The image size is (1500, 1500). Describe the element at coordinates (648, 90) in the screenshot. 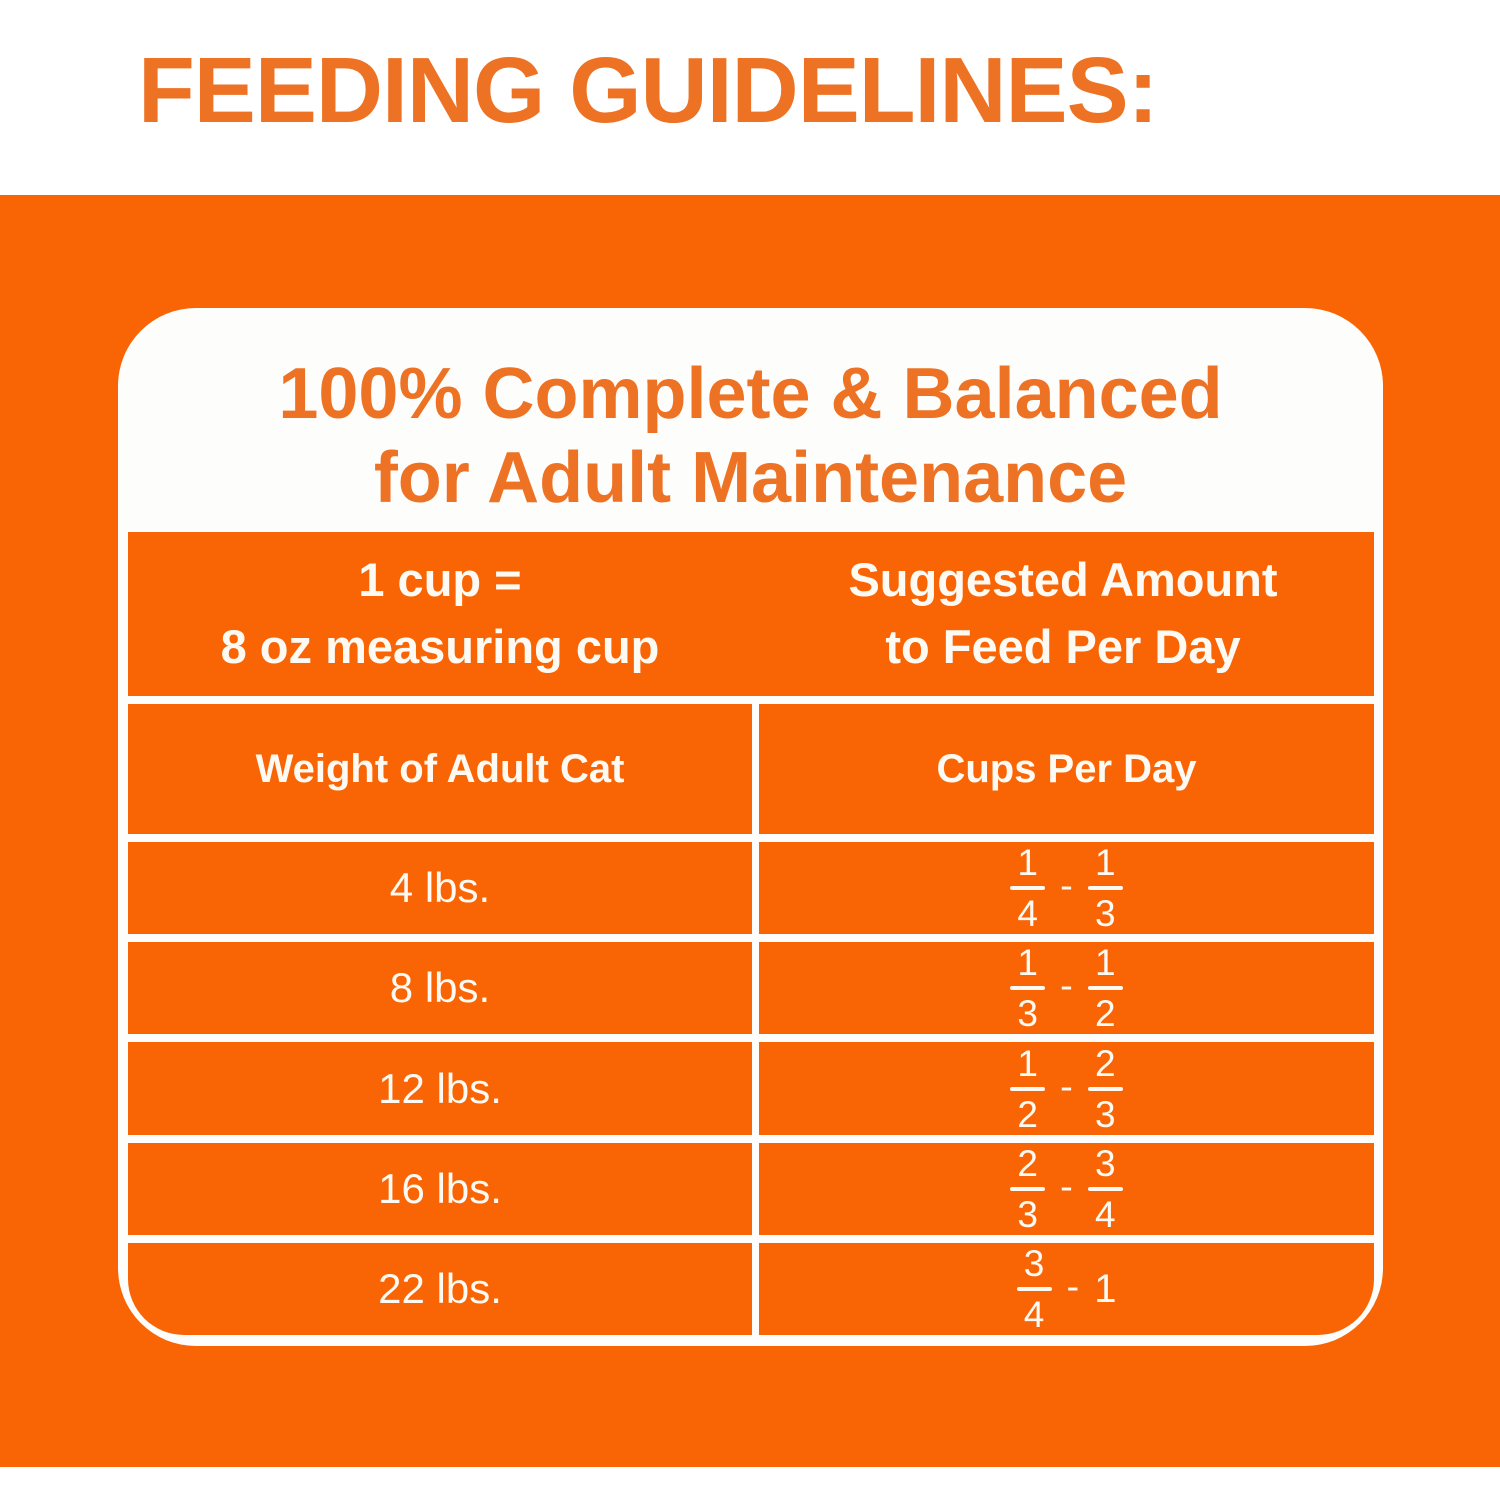

I see `page-title: FEEDING GUIDELINES:` at that location.